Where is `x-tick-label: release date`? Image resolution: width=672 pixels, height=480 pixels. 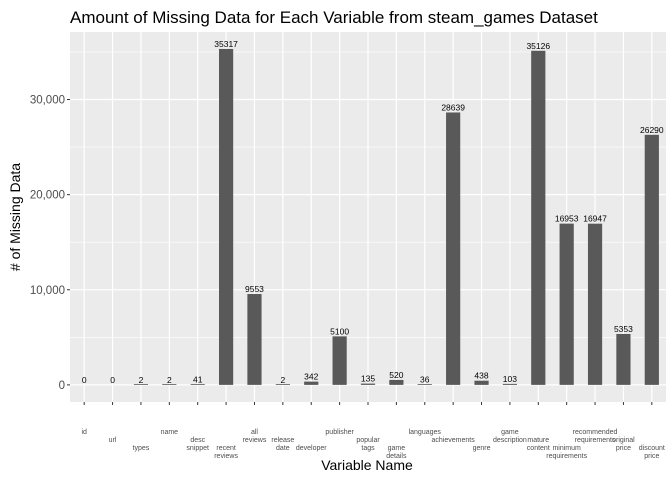
x-tick-label: release date is located at coordinates (282, 444).